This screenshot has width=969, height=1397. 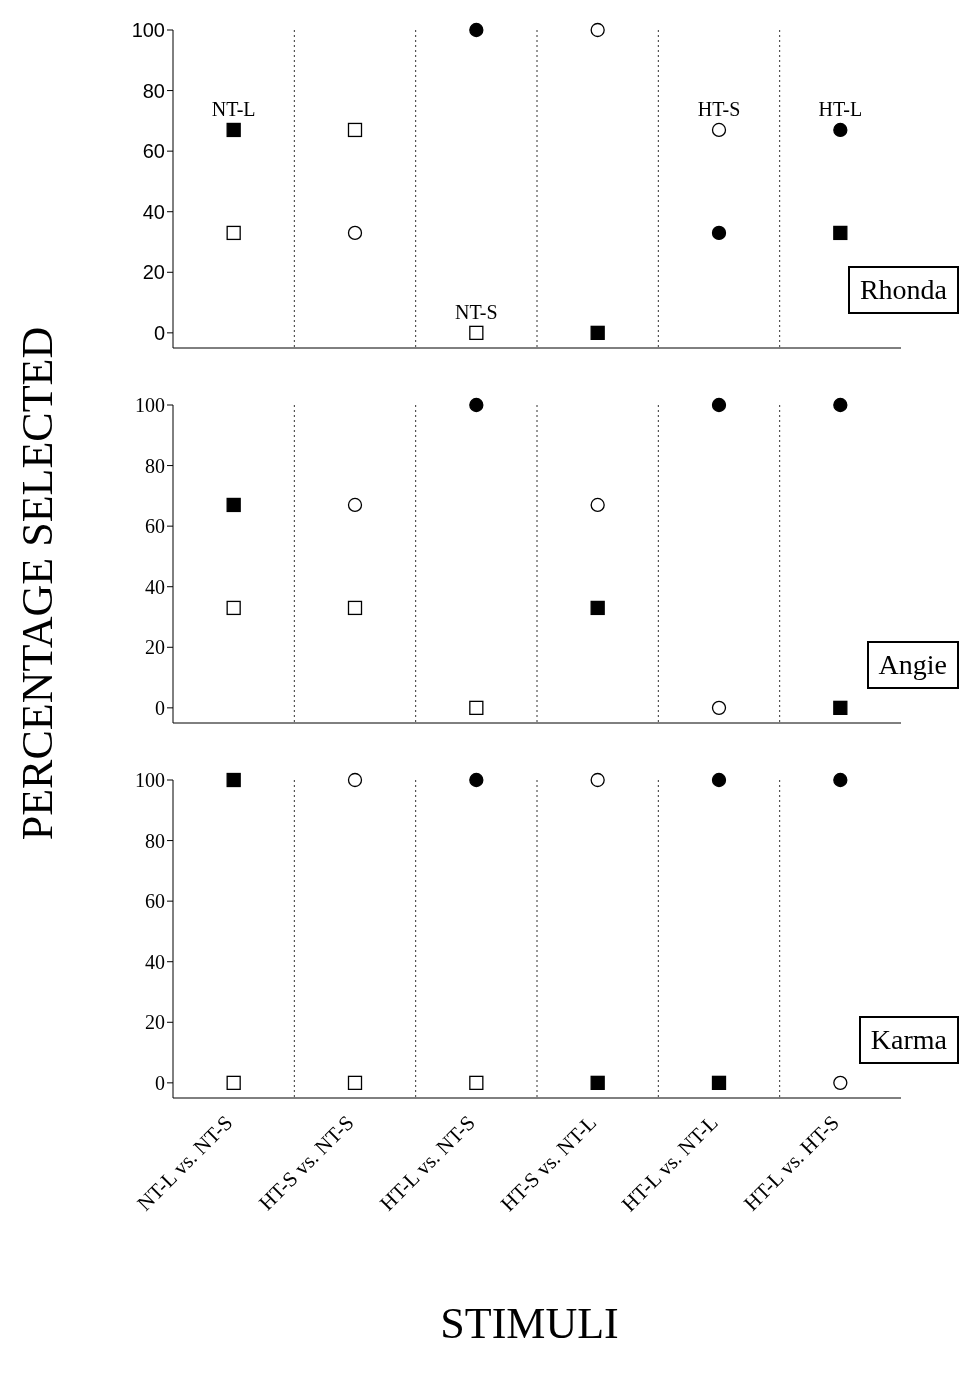 I want to click on annotation: NT-L, so click(x=233, y=108).